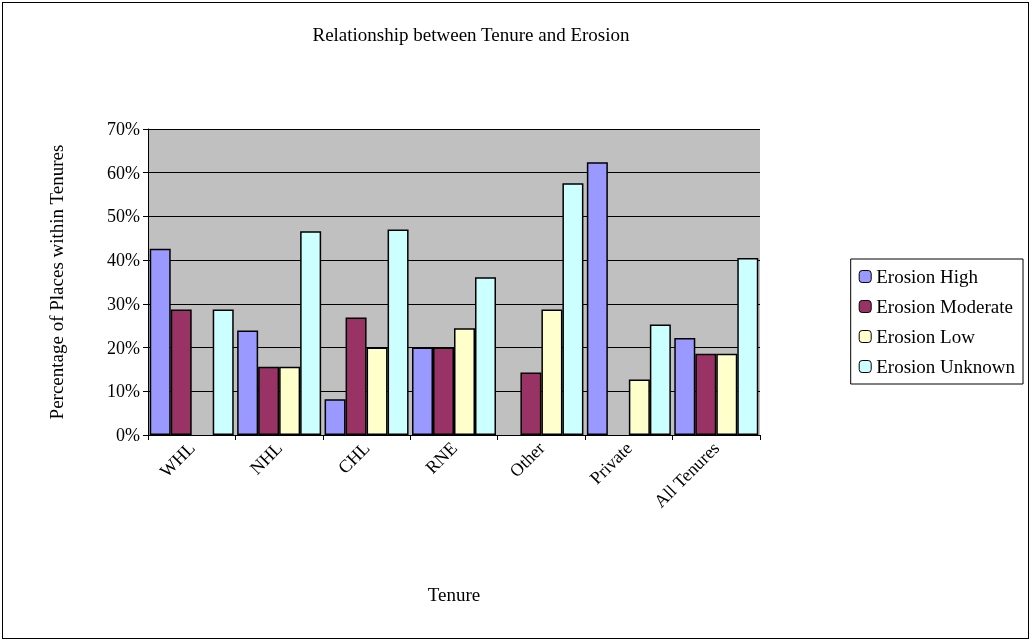 Image resolution: width=1033 pixels, height=643 pixels. I want to click on y-tick-label: 30%, so click(123, 303).